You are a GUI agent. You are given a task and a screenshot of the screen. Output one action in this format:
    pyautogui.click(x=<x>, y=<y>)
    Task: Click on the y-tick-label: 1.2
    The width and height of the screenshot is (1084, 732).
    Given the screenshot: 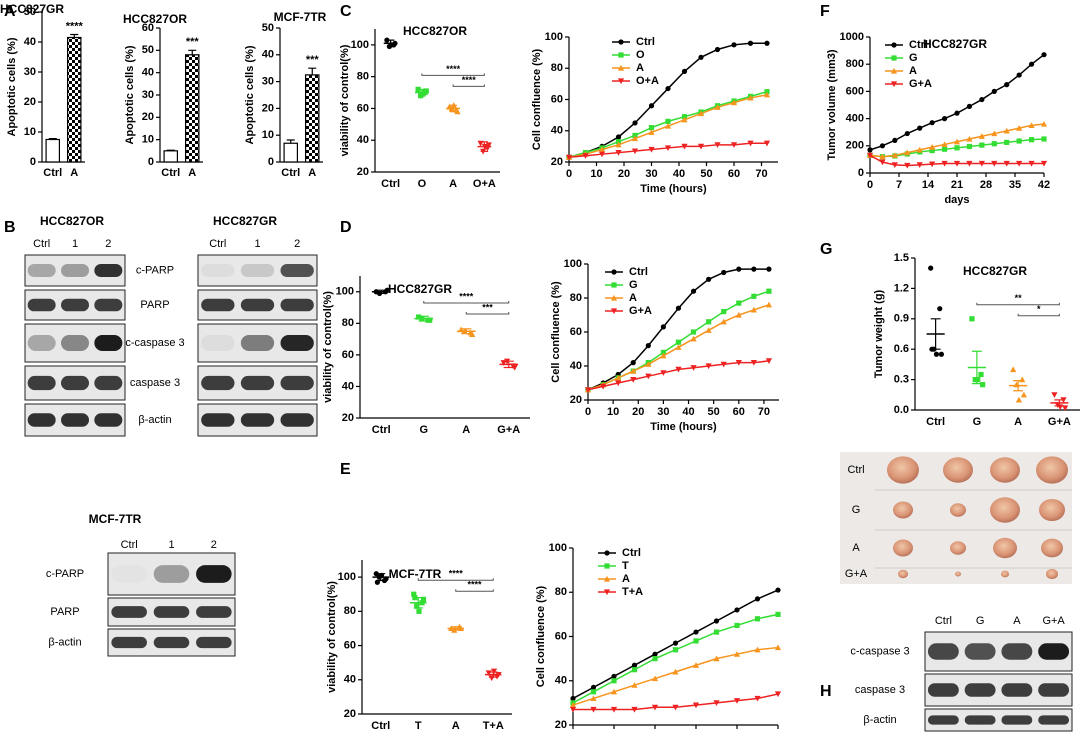 What is the action you would take?
    pyautogui.click(x=901, y=288)
    